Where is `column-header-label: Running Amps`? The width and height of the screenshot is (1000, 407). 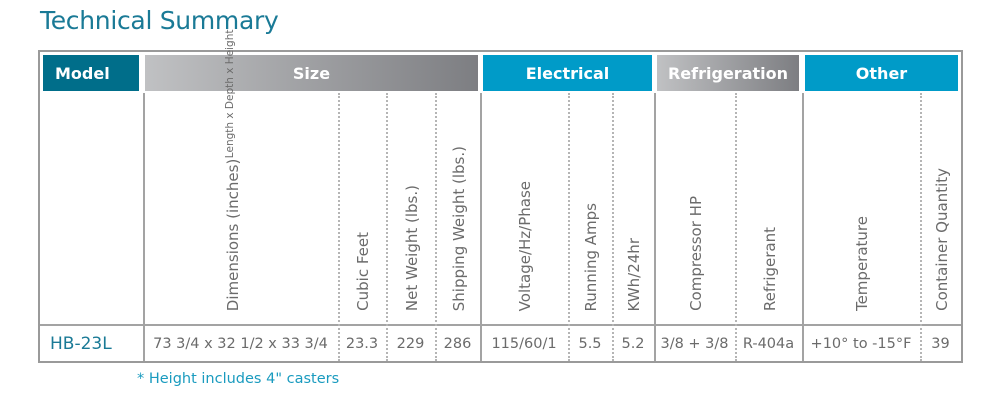 column-header-label: Running Amps is located at coordinates (591, 256).